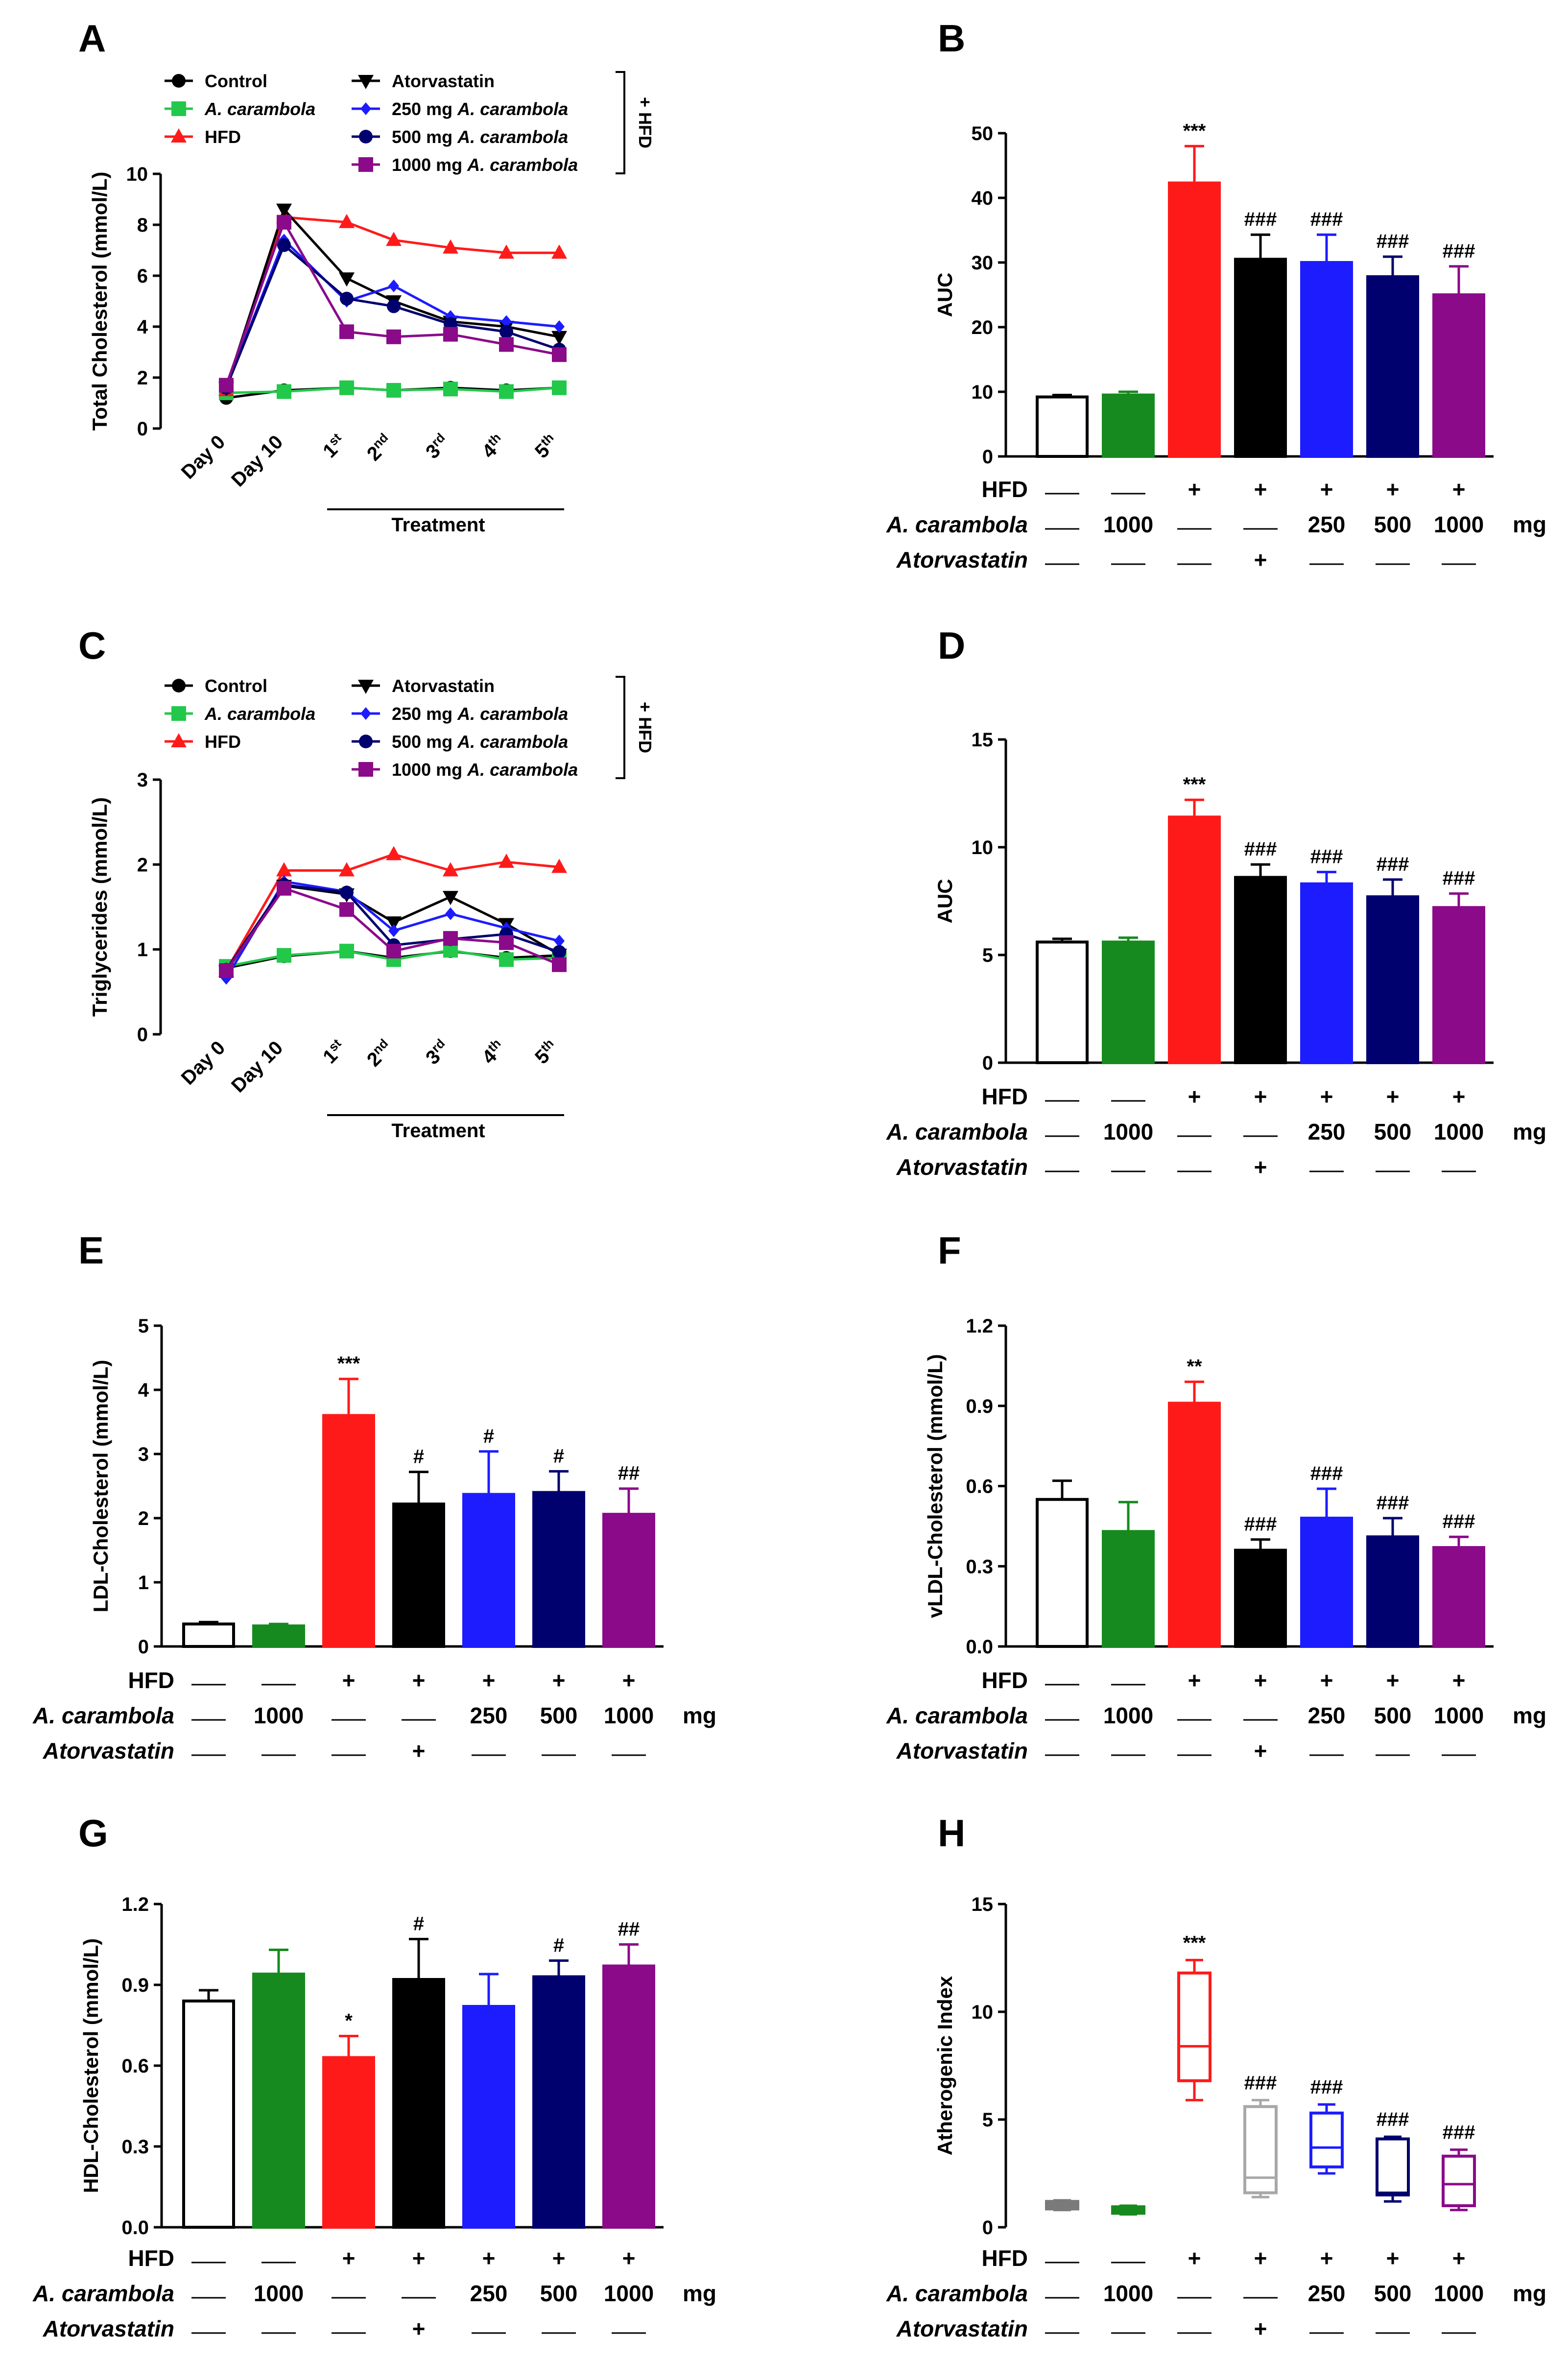 The image size is (1568, 2359). I want to click on y-axis-title: Atherogenic Index, so click(944, 2065).